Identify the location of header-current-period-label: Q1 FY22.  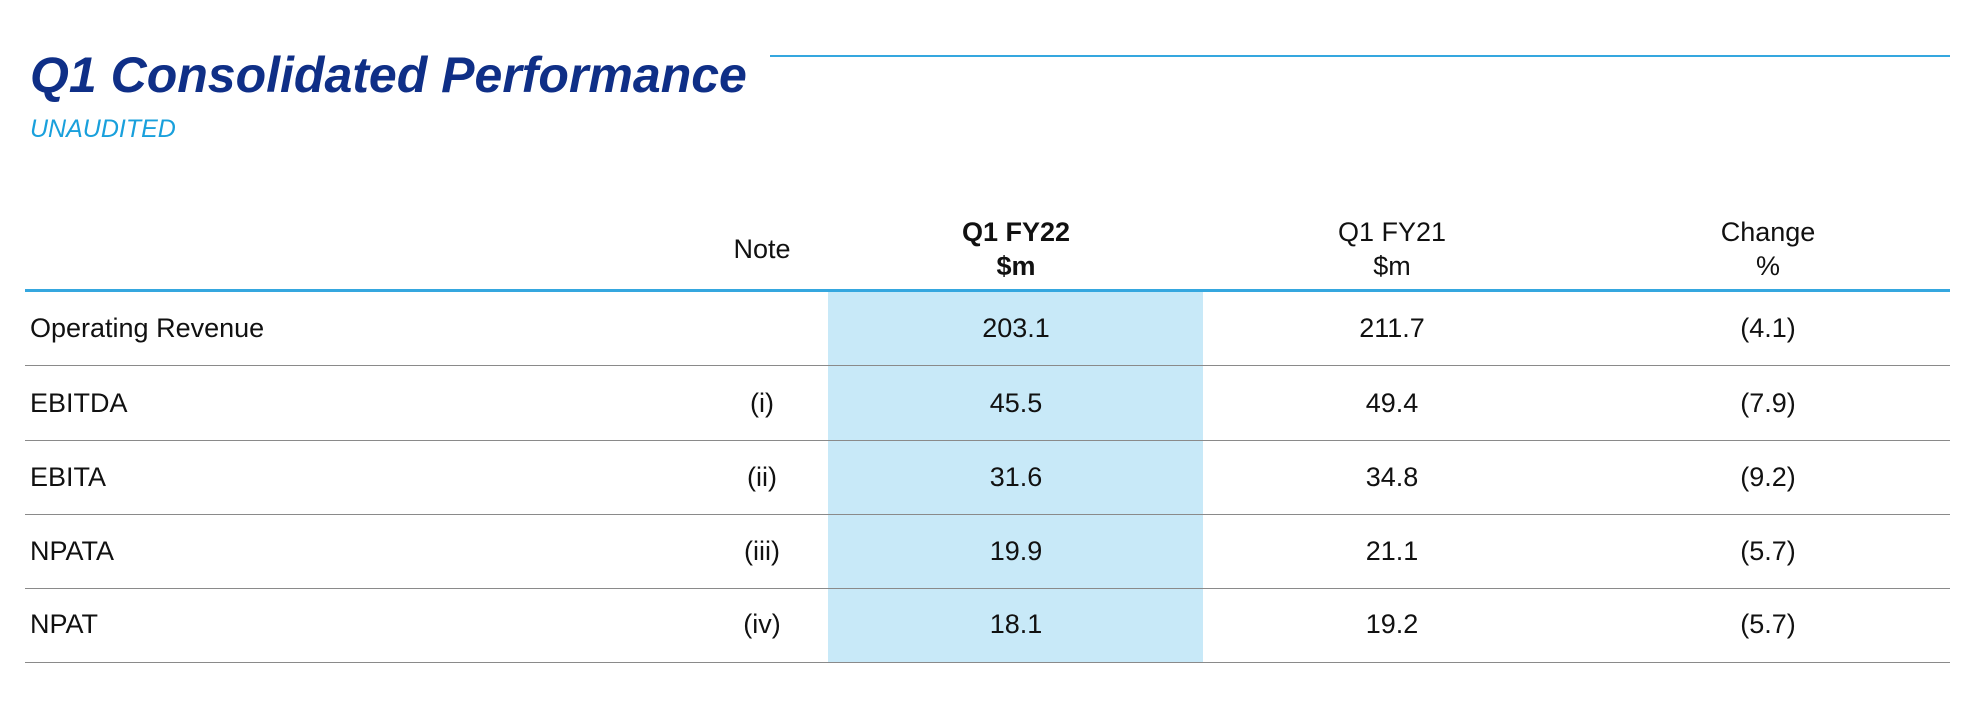
(1016, 232).